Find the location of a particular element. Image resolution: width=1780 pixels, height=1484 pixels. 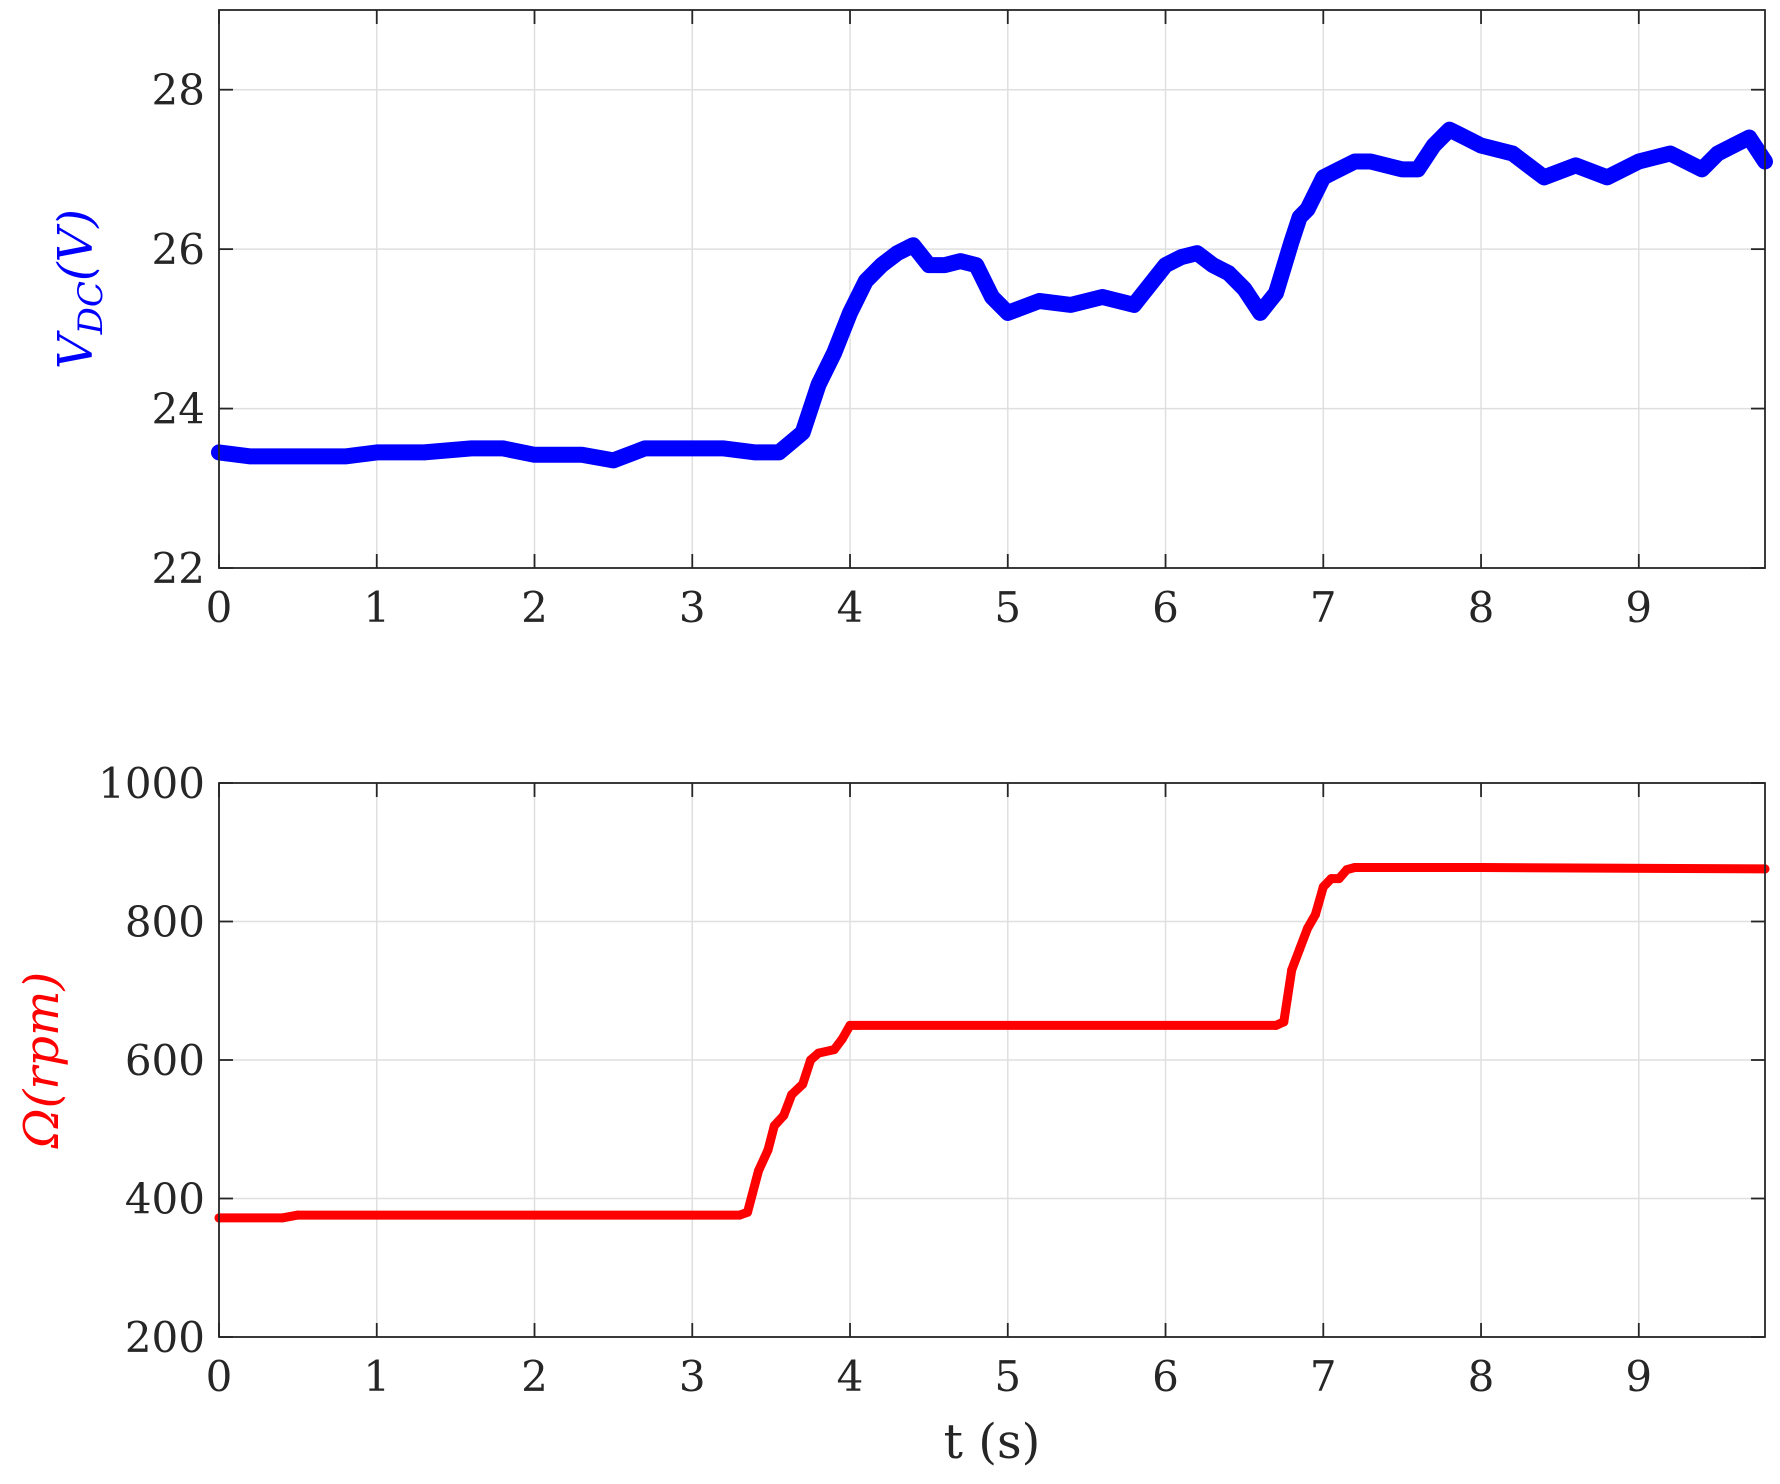

y-tick-label: 600 is located at coordinates (165, 1060).